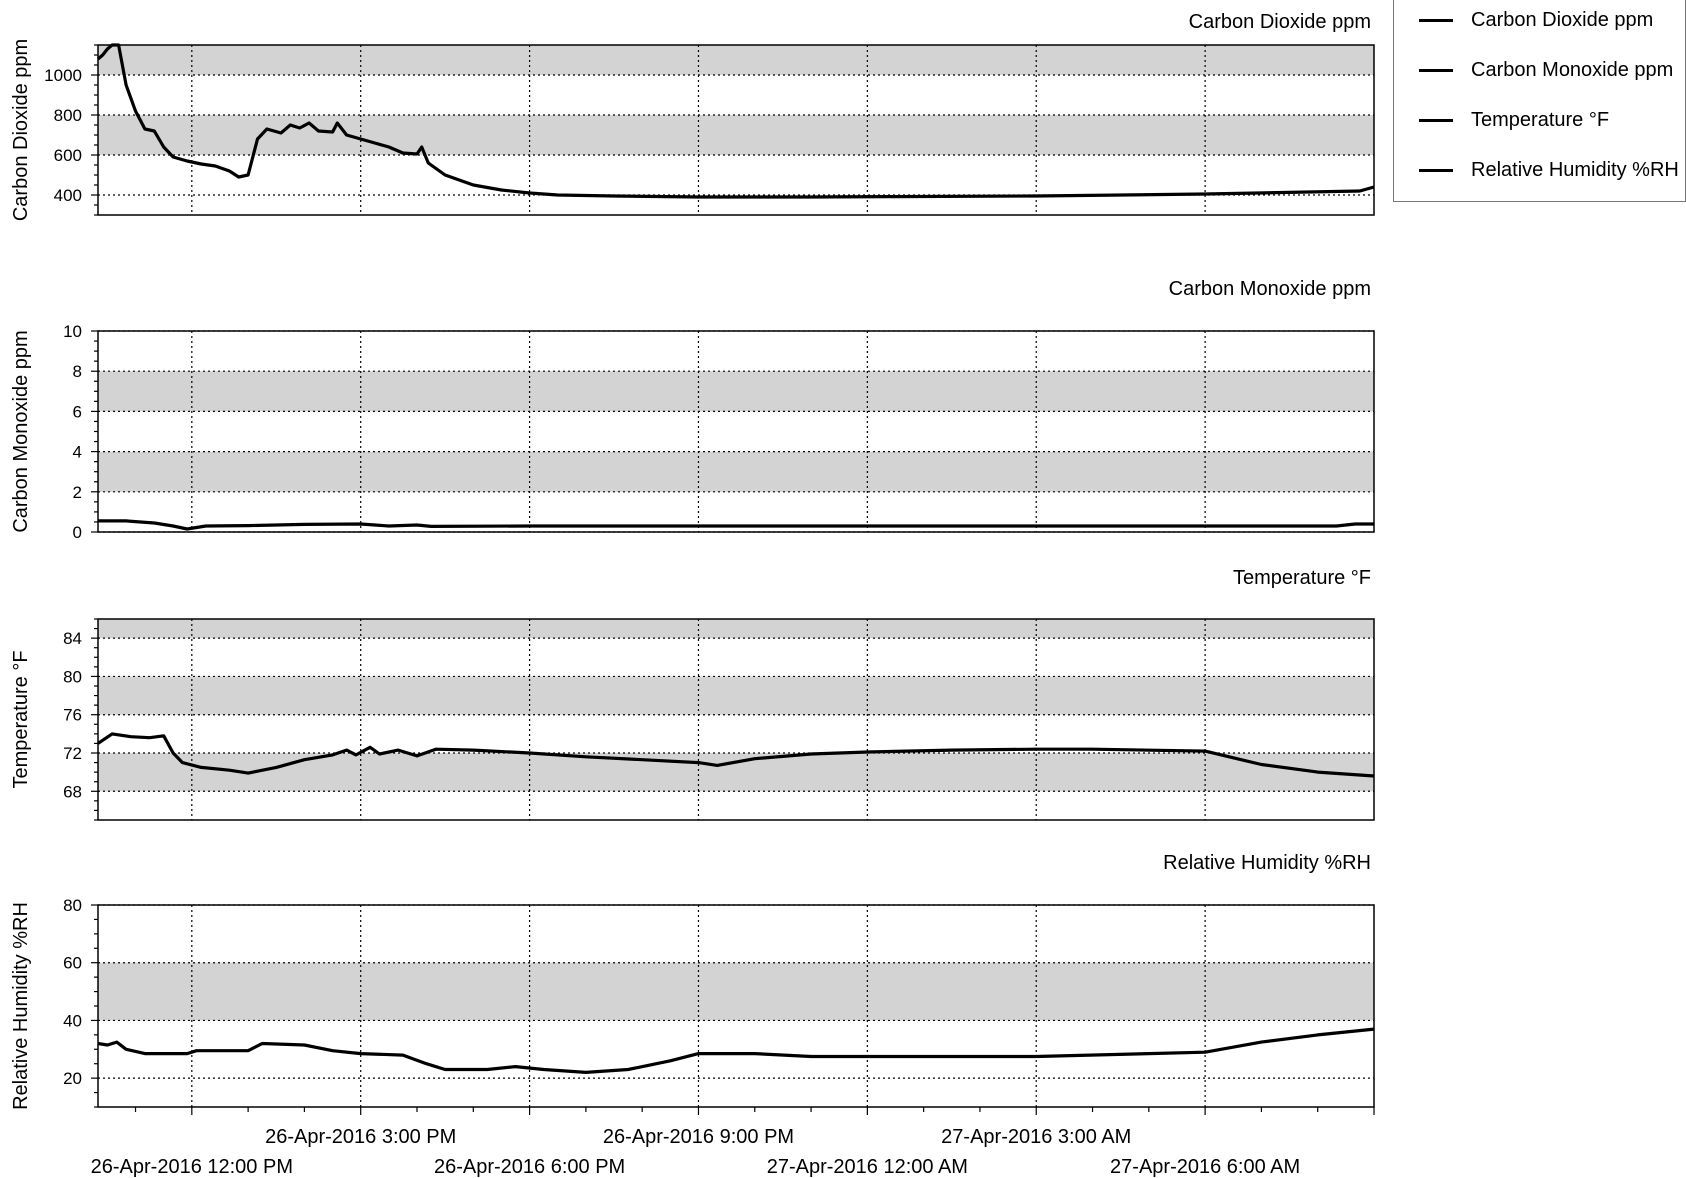 The image size is (1686, 1178). What do you see at coordinates (72, 676) in the screenshot?
I see `temperature-ytick-label: 80` at bounding box center [72, 676].